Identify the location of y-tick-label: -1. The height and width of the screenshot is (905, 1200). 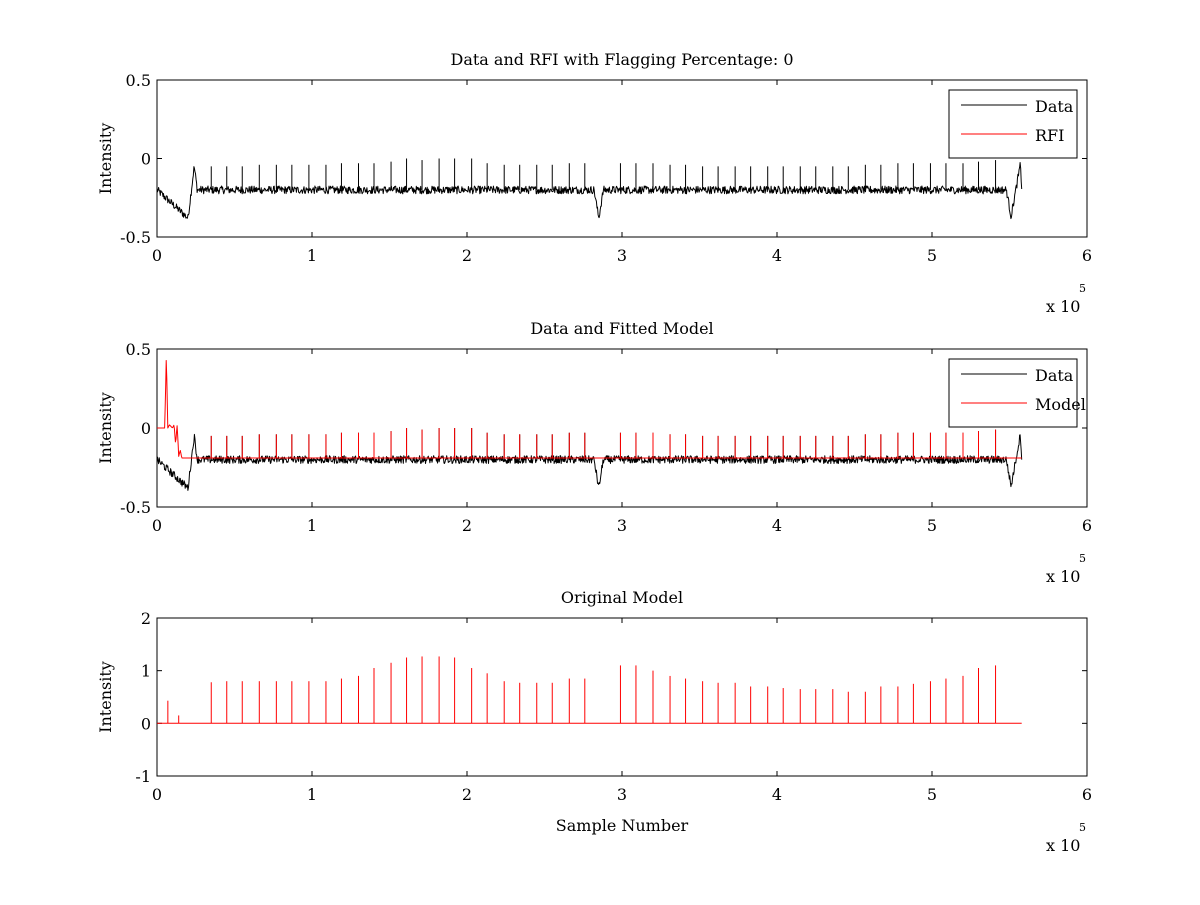
(143, 776).